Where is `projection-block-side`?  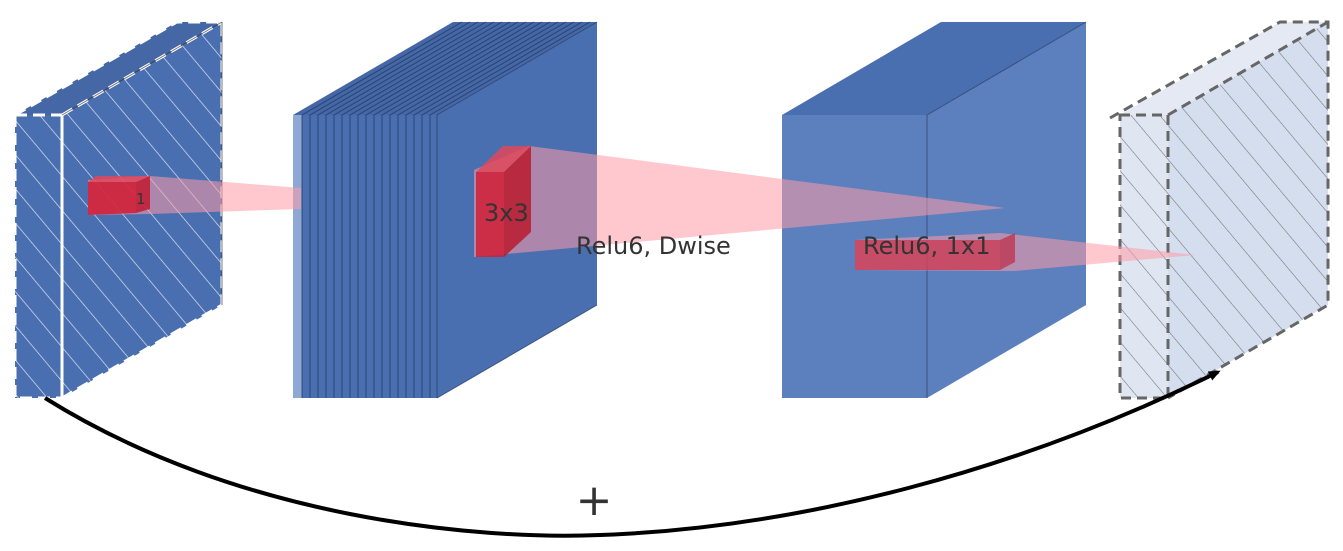
projection-block-side is located at coordinates (1006, 210).